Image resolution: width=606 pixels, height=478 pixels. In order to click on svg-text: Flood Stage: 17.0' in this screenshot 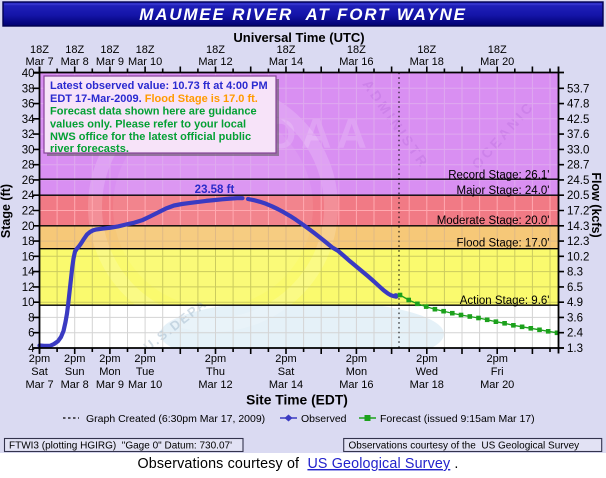, I will do `click(503, 244)`.